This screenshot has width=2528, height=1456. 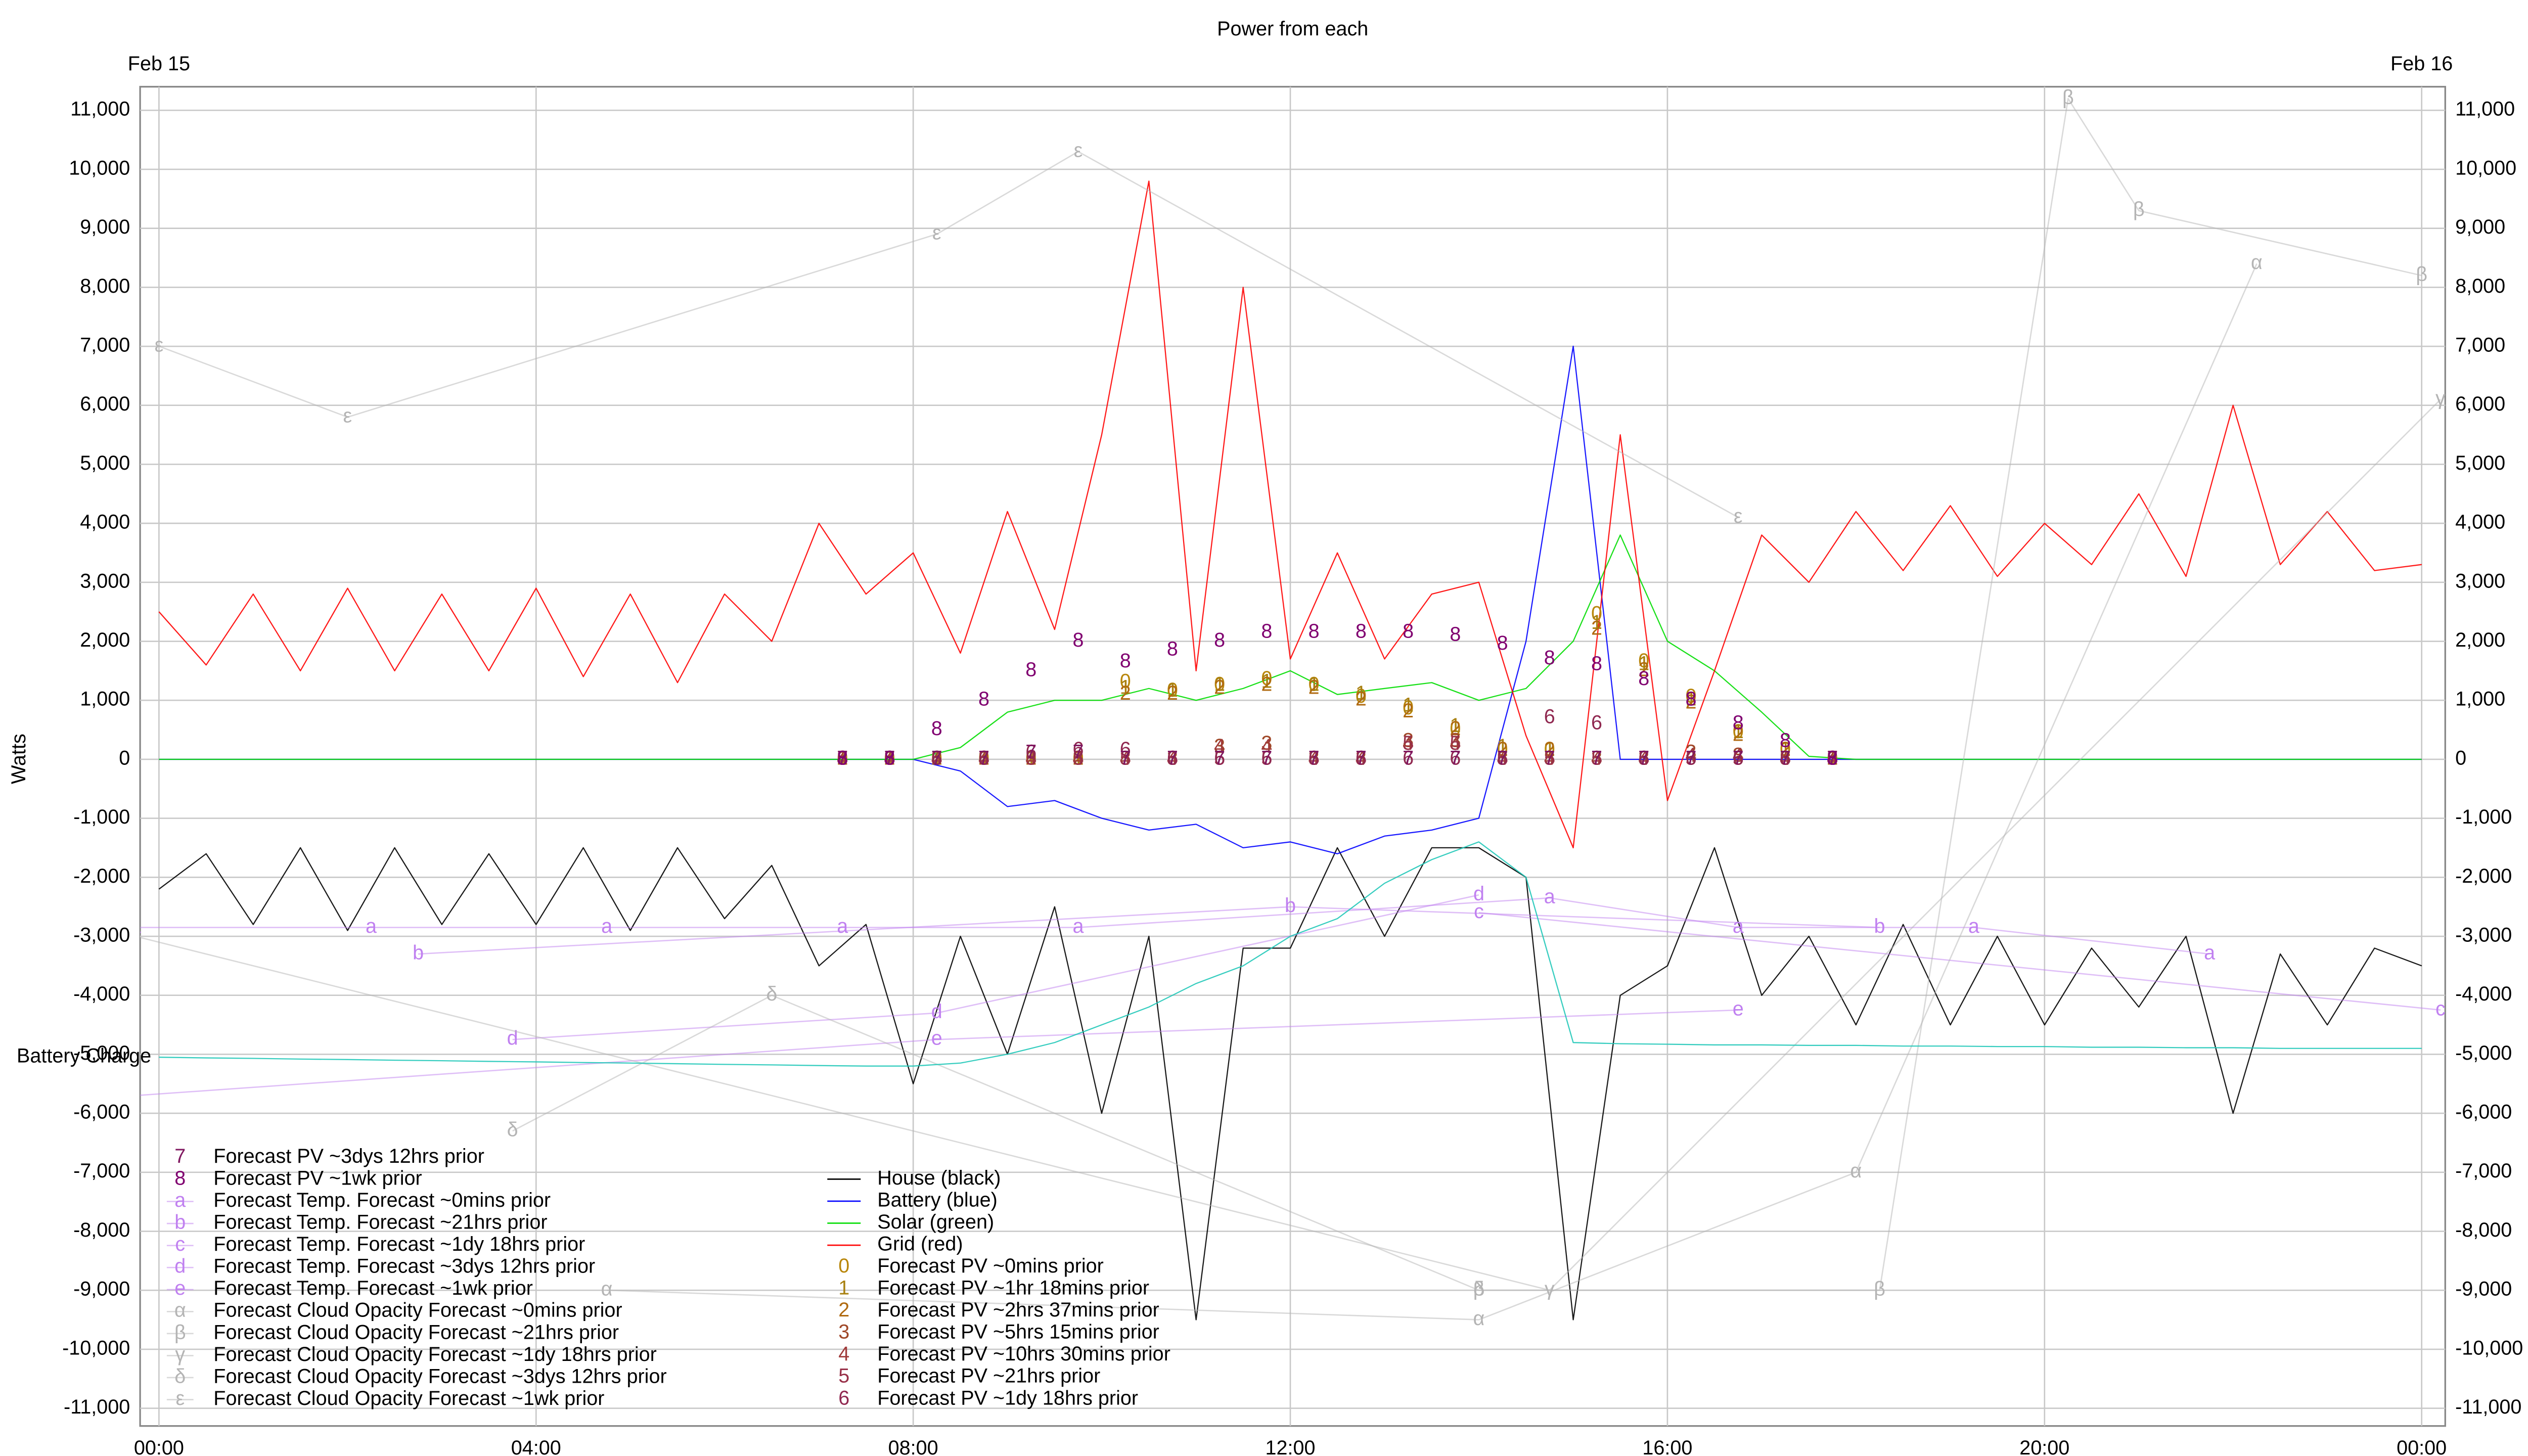 What do you see at coordinates (2484, 1053) in the screenshot?
I see `y2-tick-label: -5,000` at bounding box center [2484, 1053].